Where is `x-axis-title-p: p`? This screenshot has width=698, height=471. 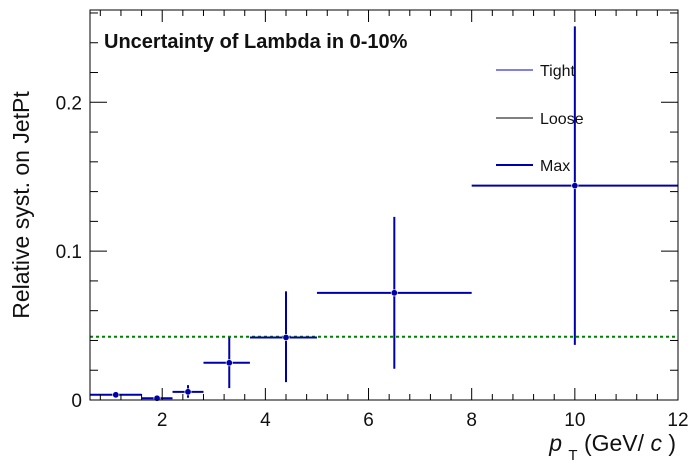 x-axis-title-p: p is located at coordinates (555, 443).